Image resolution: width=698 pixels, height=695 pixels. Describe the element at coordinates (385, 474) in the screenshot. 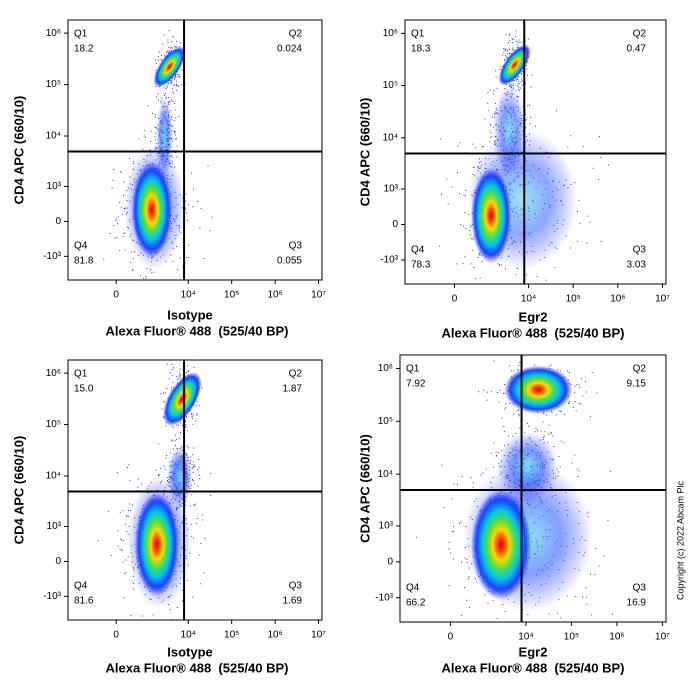

I see `y-tick-label: 10⁴` at that location.